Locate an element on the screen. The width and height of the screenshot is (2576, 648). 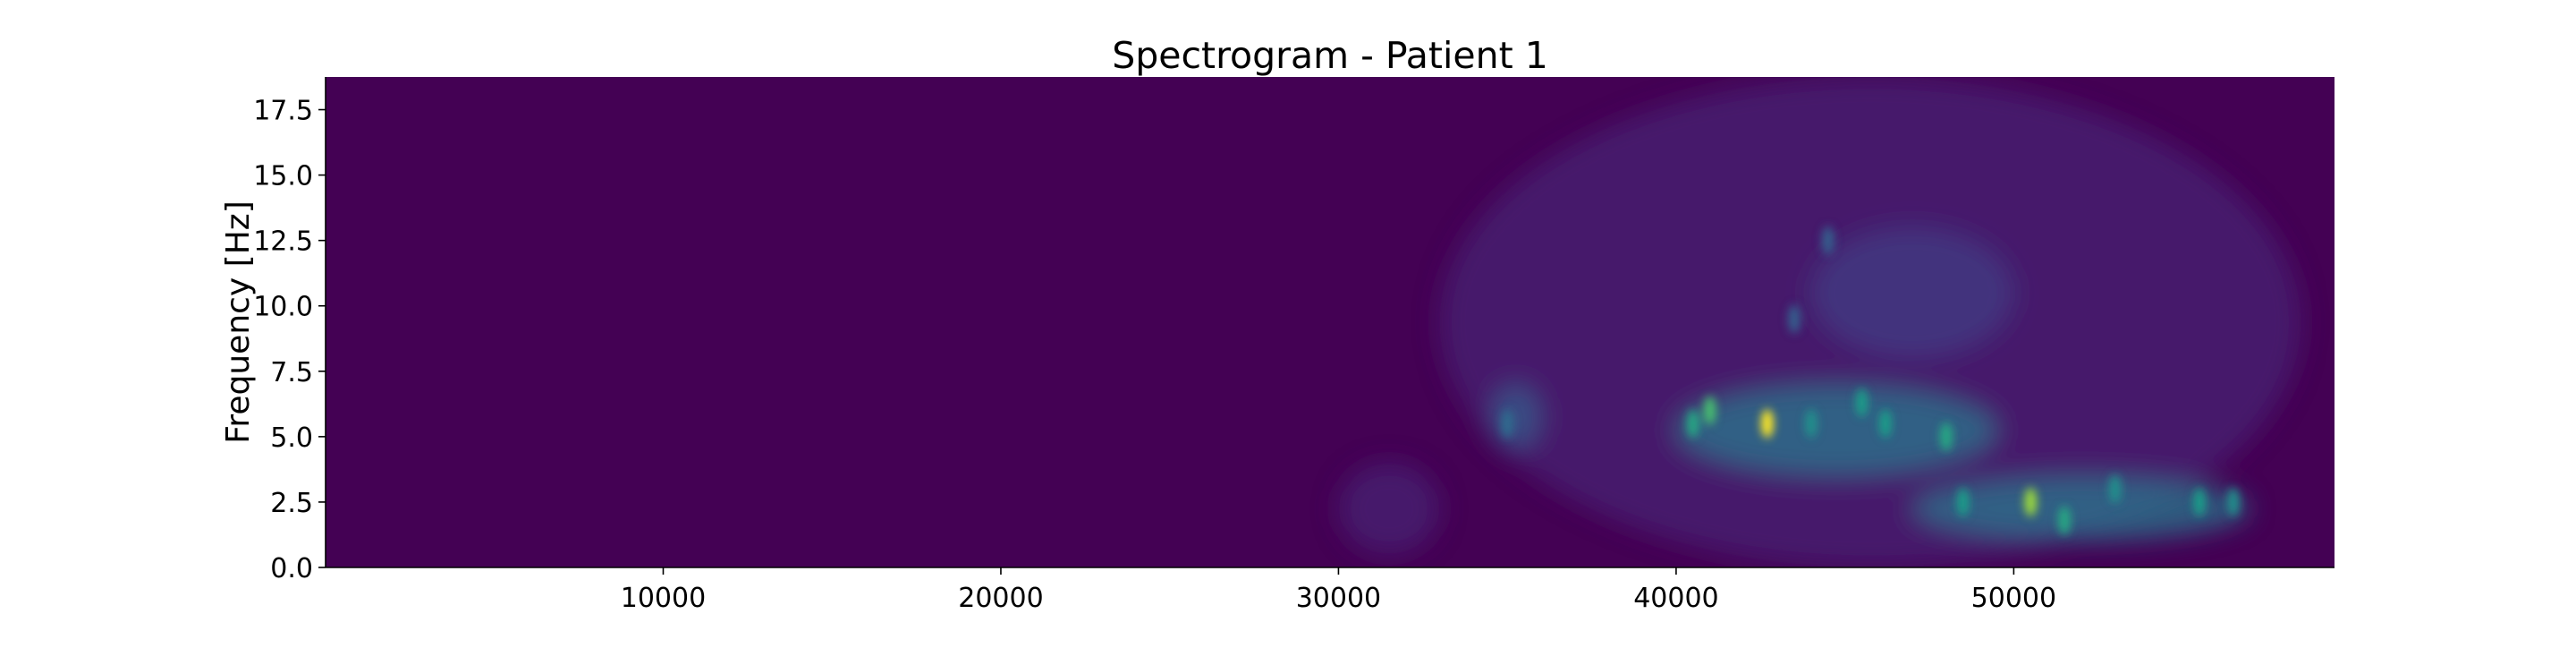
x-tick-label: 40000 is located at coordinates (1675, 598).